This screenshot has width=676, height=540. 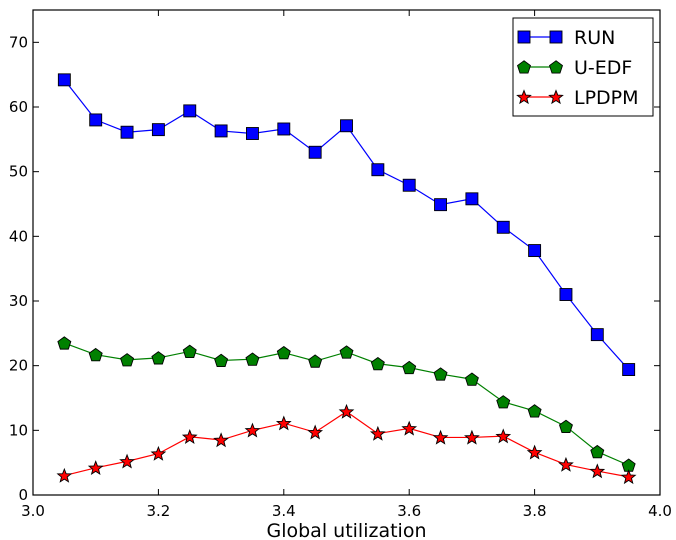 What do you see at coordinates (33, 511) in the screenshot?
I see `x-tick-label: 3.0` at bounding box center [33, 511].